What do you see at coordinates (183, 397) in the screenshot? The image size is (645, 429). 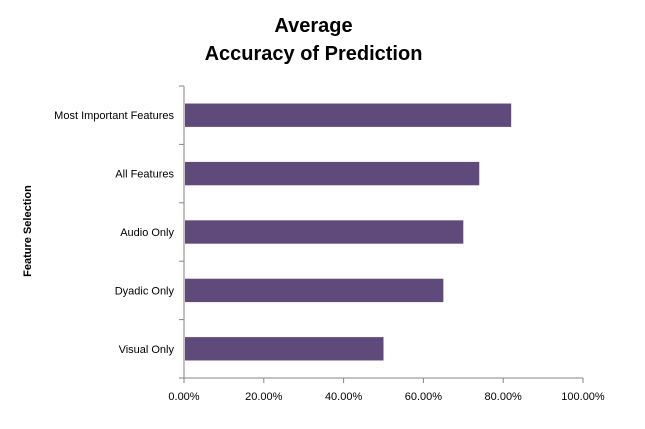 I see `x-tick-label: 0.00%` at bounding box center [183, 397].